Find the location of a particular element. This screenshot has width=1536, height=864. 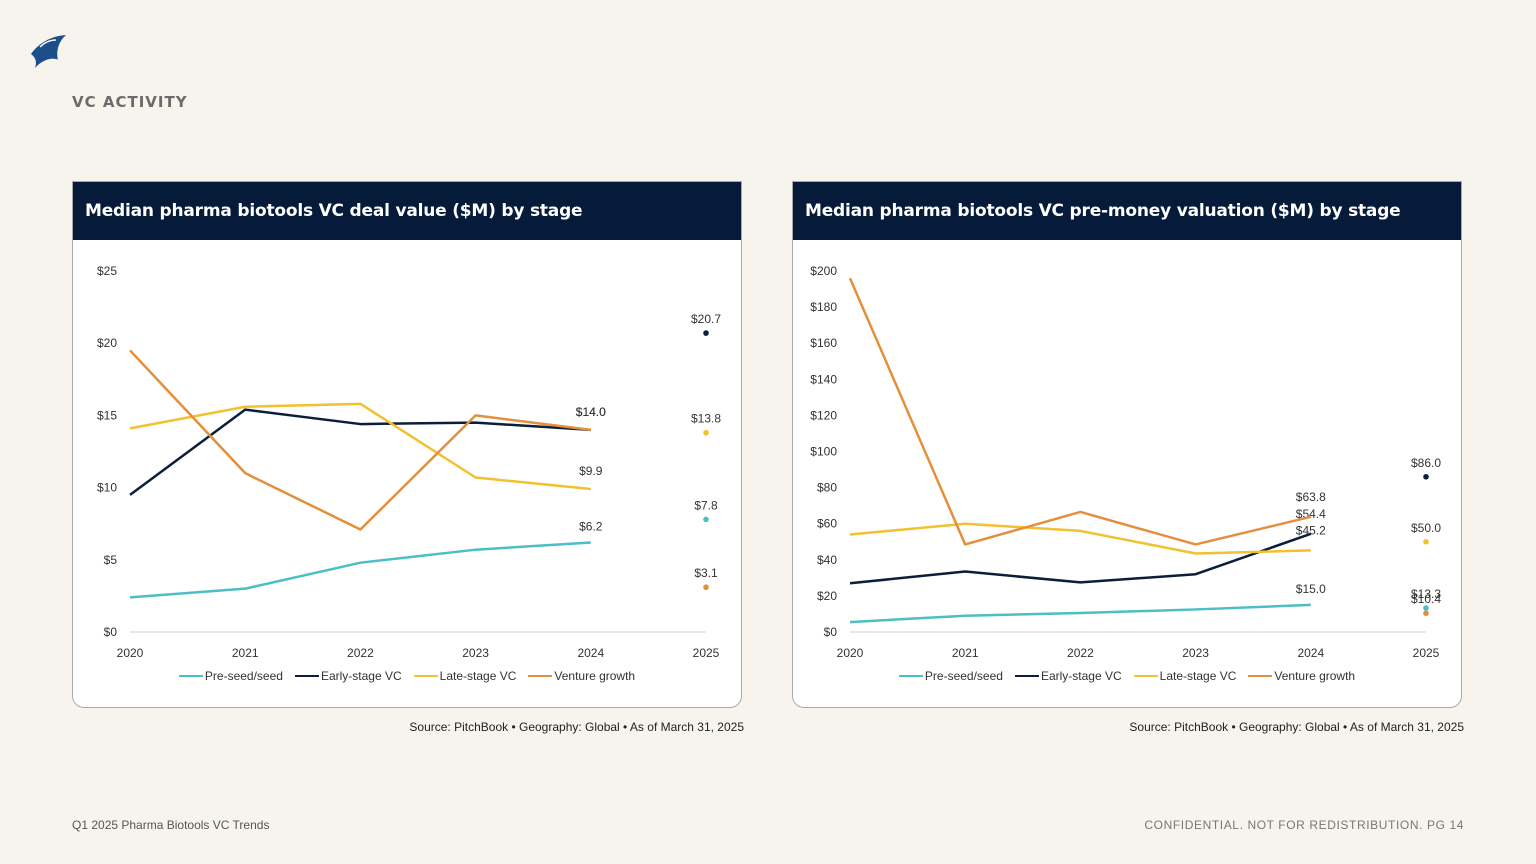

data-label: $13.3 is located at coordinates (1426, 594).